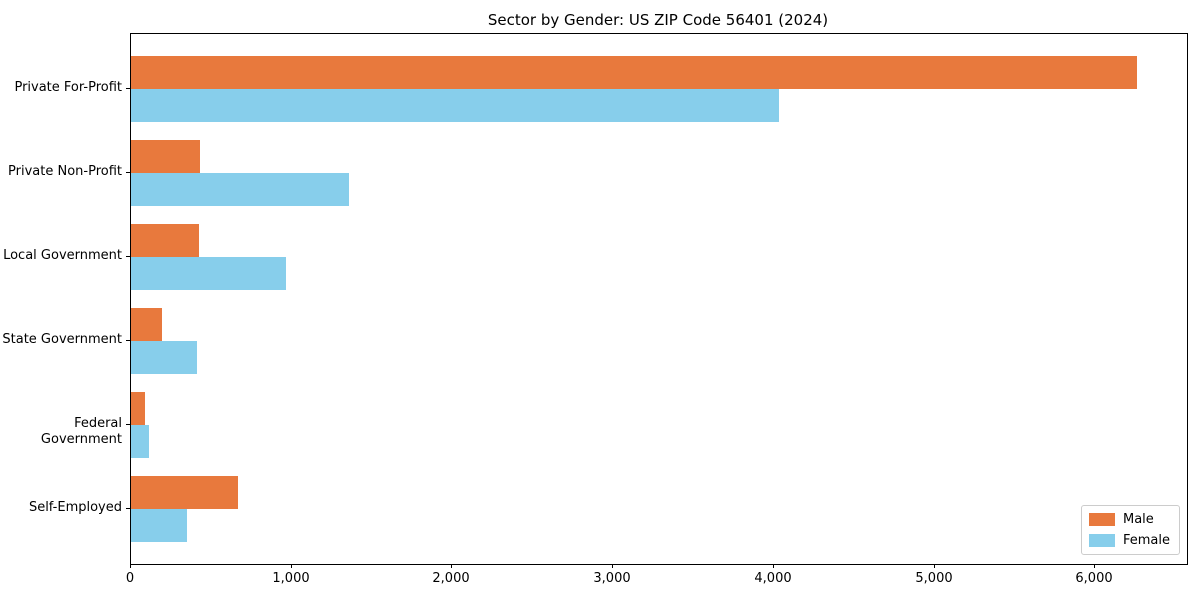 This screenshot has width=1200, height=600. Describe the element at coordinates (65, 171) in the screenshot. I see `y-label-private-non-profit: Private Non-Profit` at that location.